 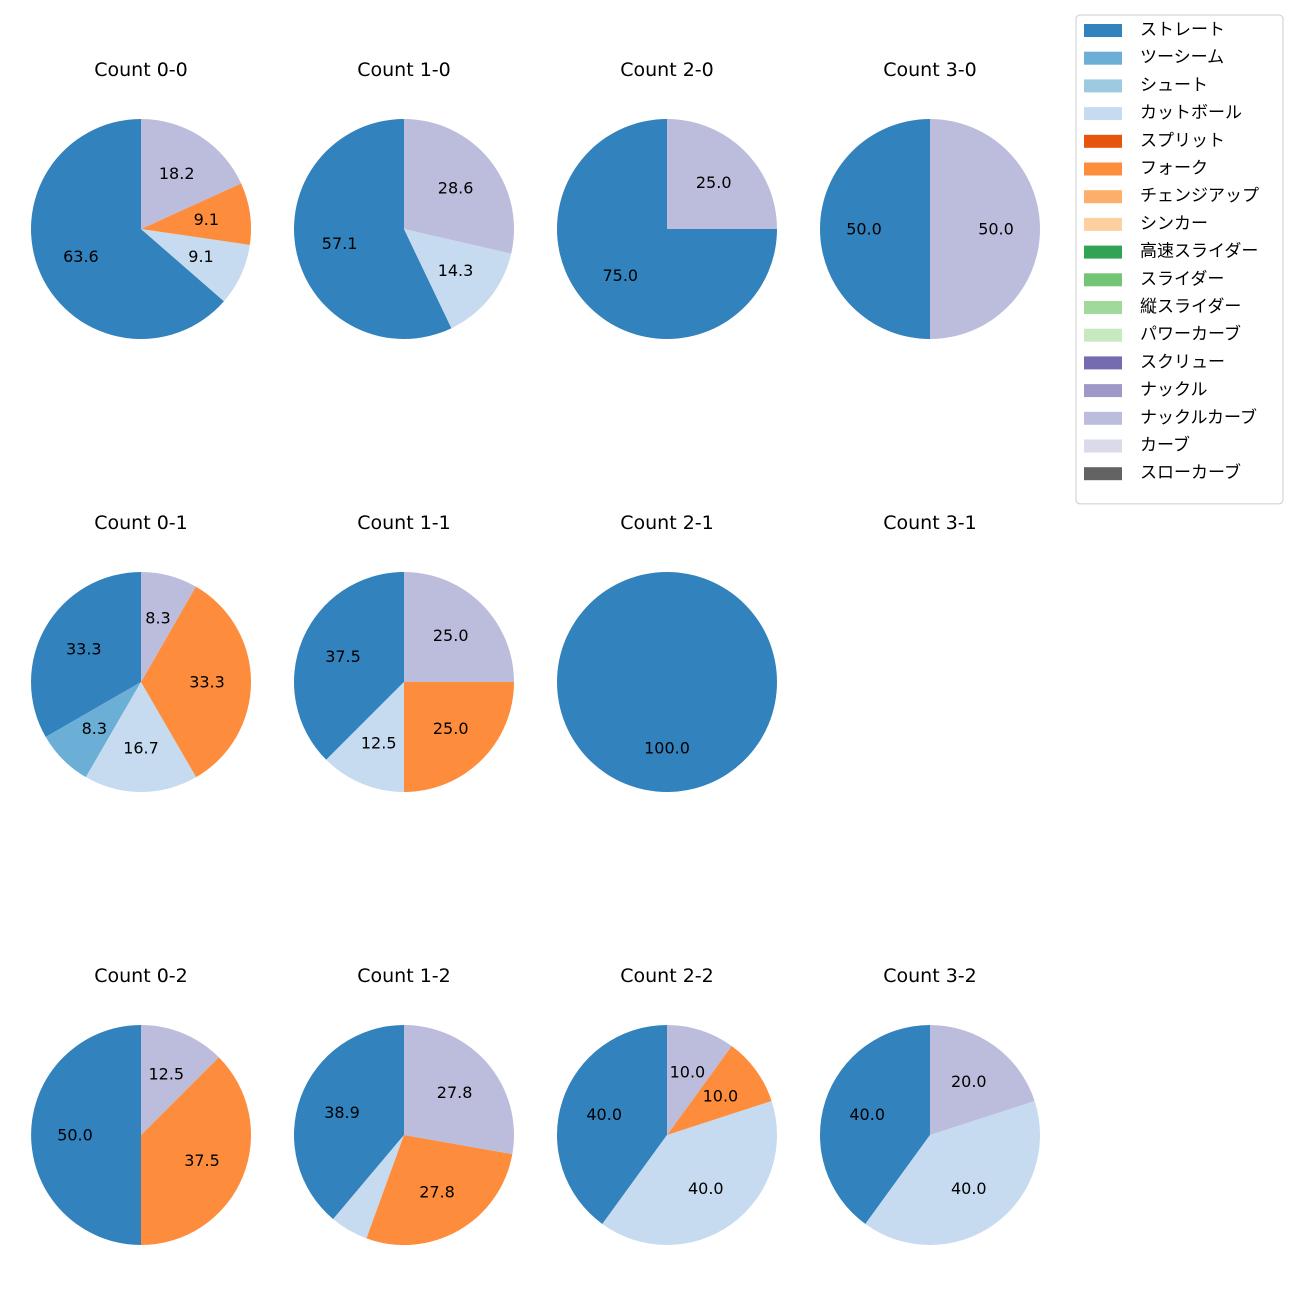 I want to click on pie-value-label: 8.3, so click(x=94, y=728).